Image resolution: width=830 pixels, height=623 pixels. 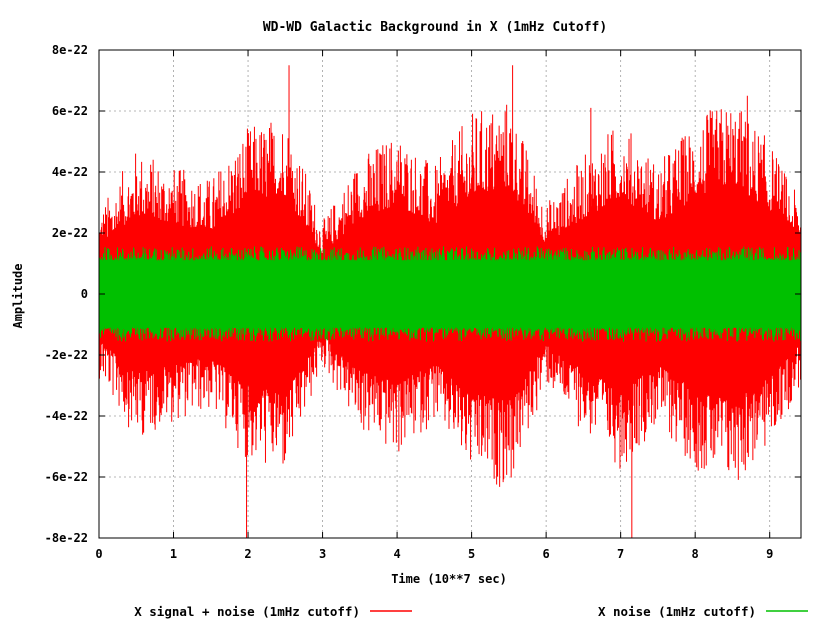 I want to click on x-tick-label: 5, so click(x=471, y=554).